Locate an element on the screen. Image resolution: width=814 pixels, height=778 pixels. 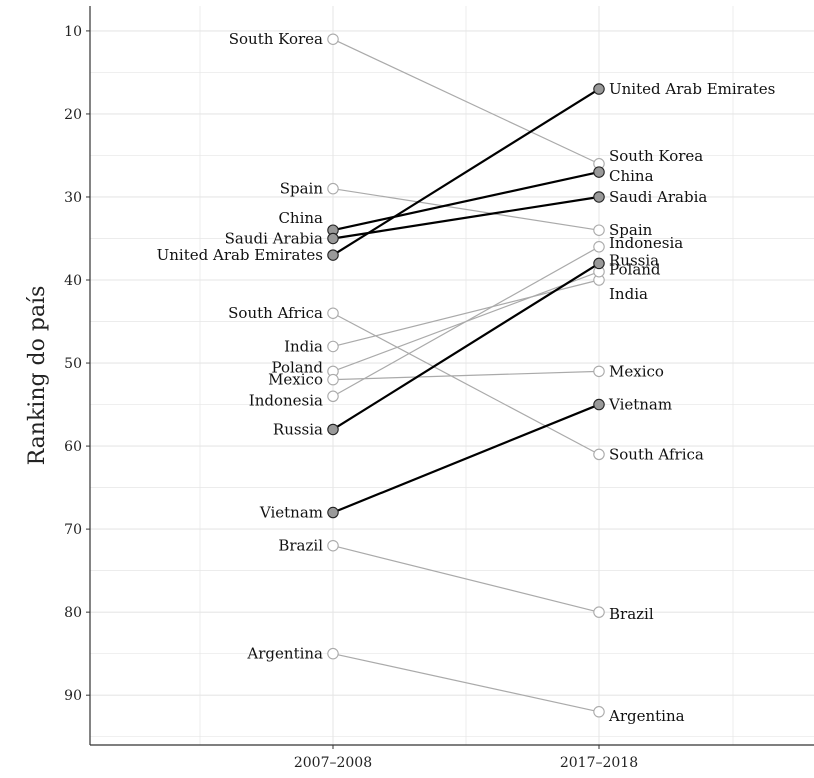
point-indonesia-end is located at coordinates (599, 247).